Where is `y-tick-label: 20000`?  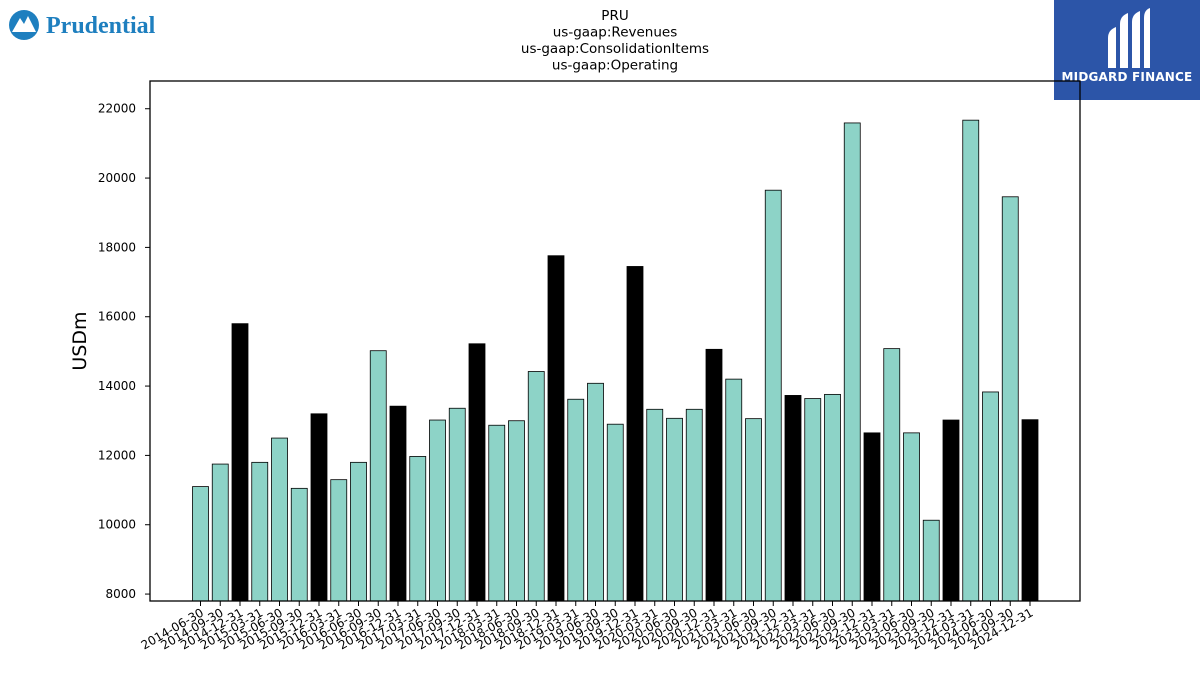
y-tick-label: 20000 is located at coordinates (117, 178).